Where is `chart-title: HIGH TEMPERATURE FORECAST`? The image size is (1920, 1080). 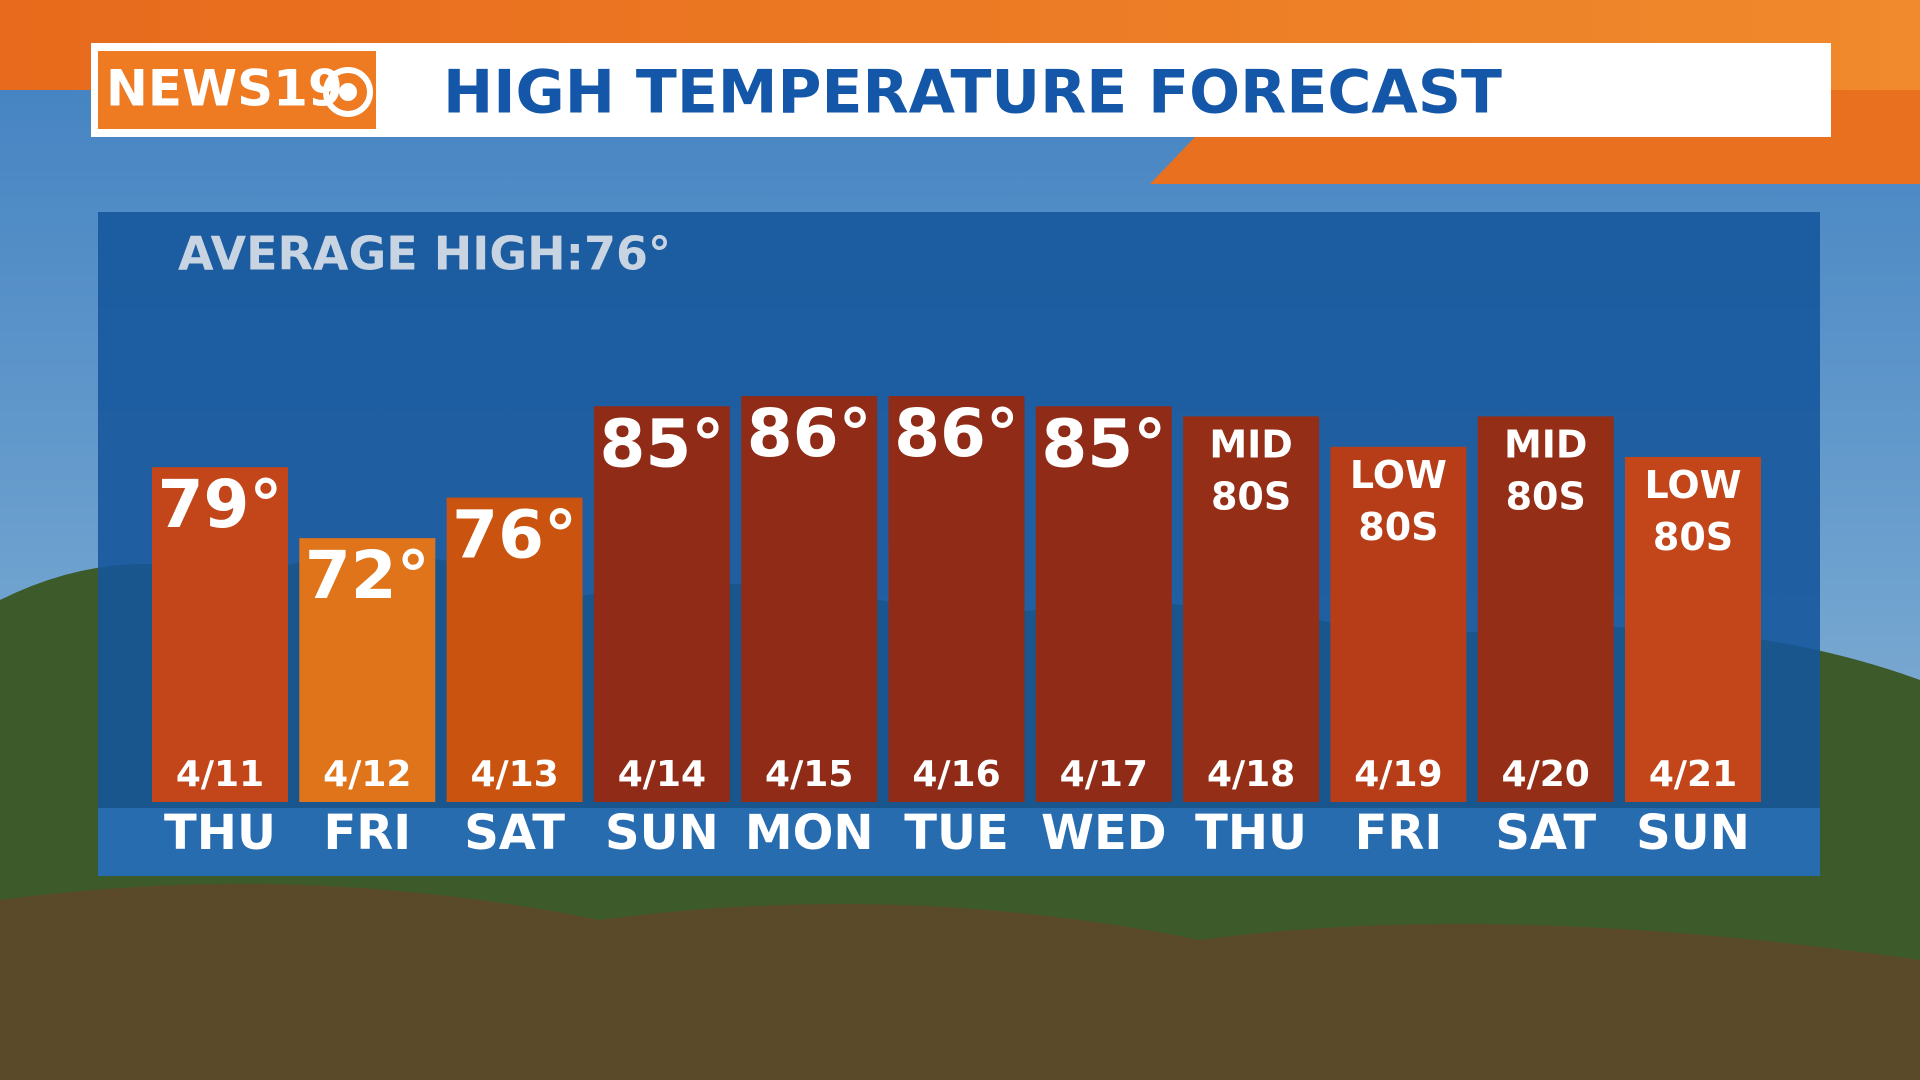 chart-title: HIGH TEMPERATURE FORECAST is located at coordinates (972, 93).